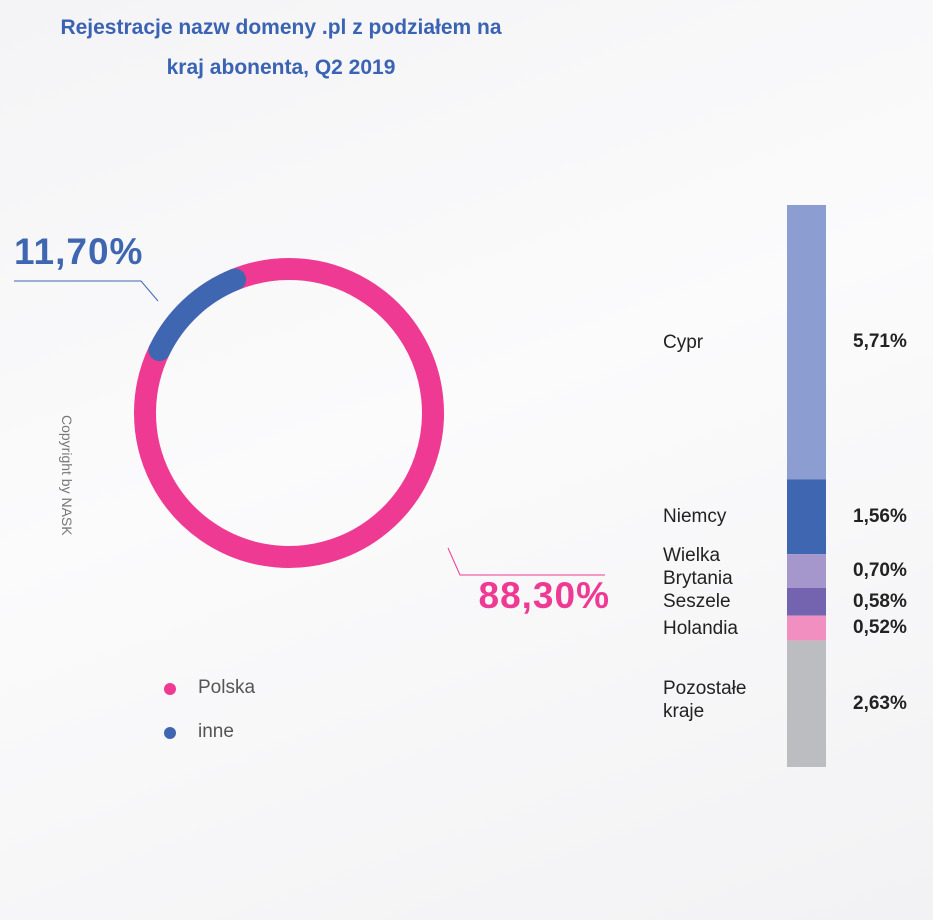 This screenshot has width=933, height=920. I want to click on legend-label: inne, so click(216, 731).